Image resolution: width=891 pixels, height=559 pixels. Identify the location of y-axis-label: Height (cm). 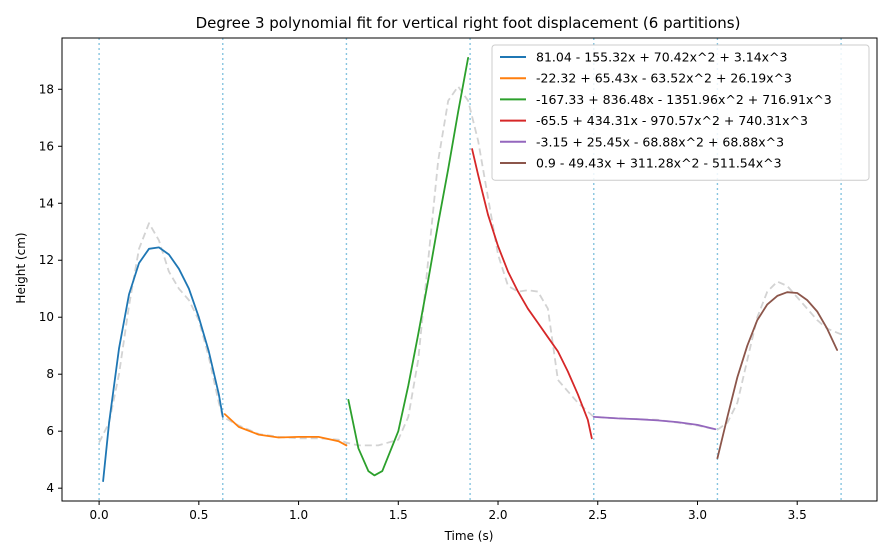
(21, 267).